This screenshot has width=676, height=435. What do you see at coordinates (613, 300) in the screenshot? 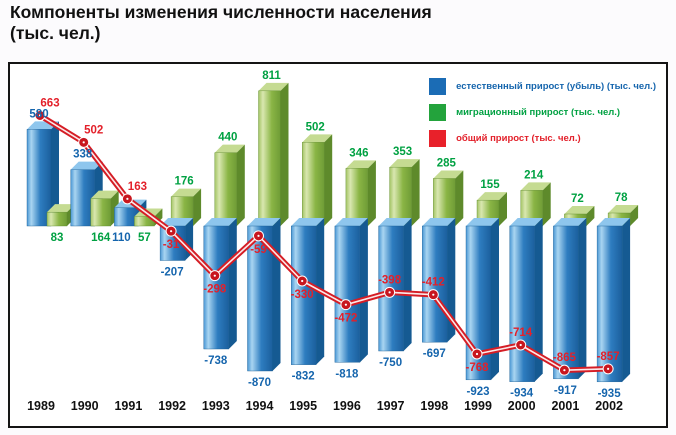
I see `bar-natural-2002` at bounding box center [613, 300].